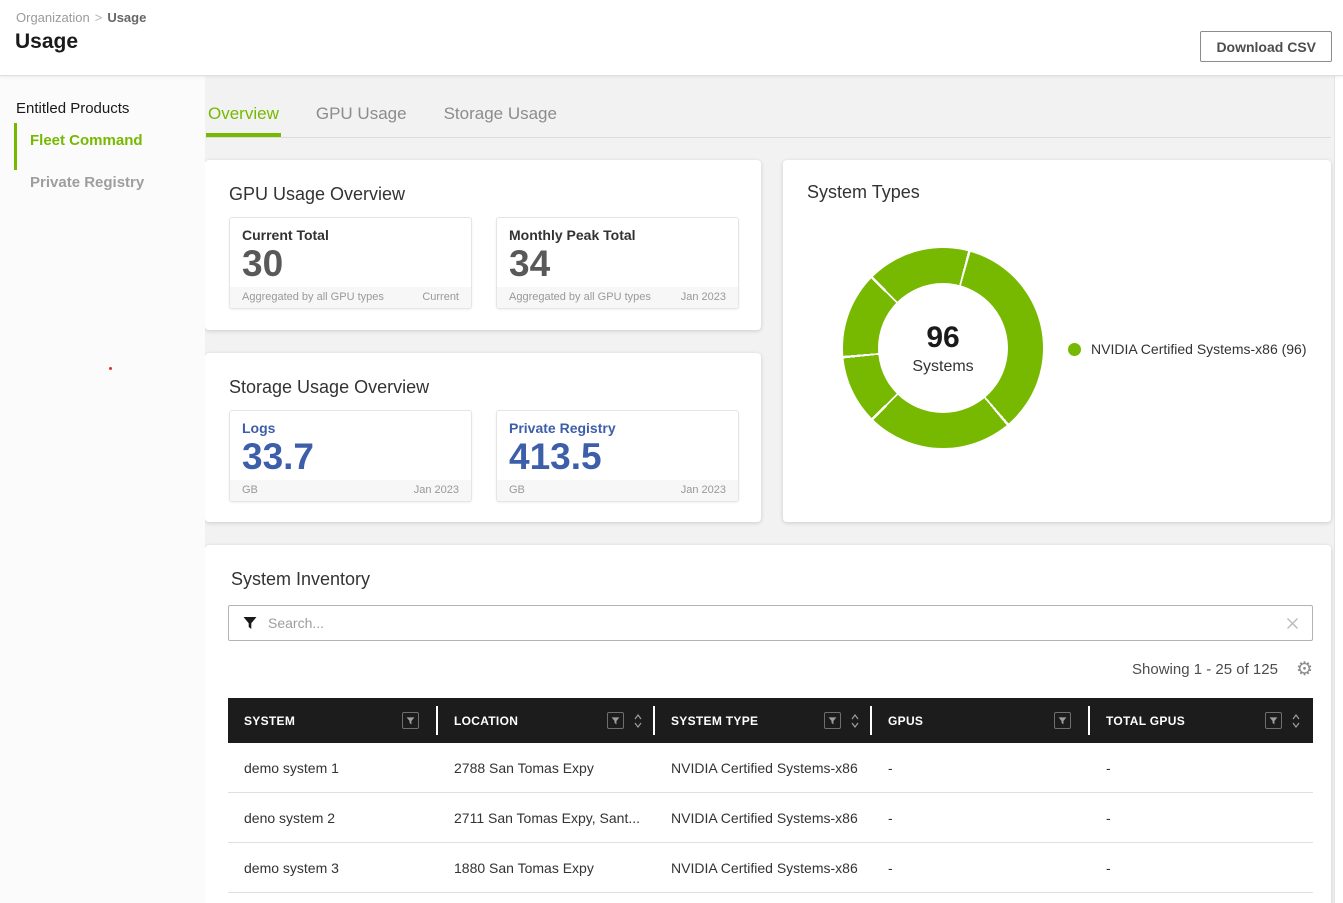 The height and width of the screenshot is (903, 1343). What do you see at coordinates (555, 456) in the screenshot?
I see `stat-value: 413.5` at bounding box center [555, 456].